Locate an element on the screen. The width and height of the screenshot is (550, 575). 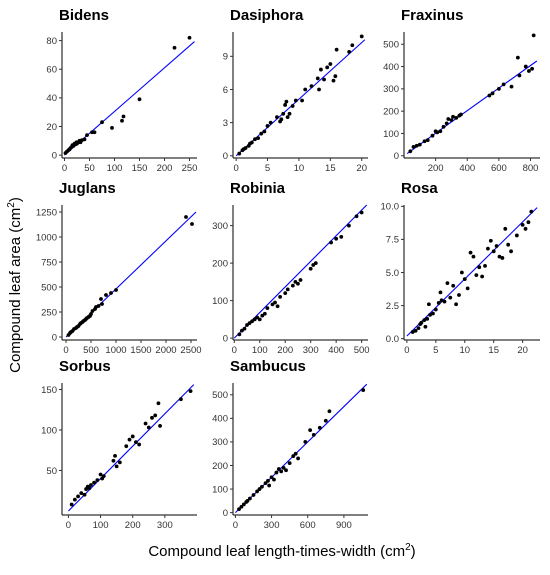
y-tick-label: 500 is located at coordinates (49, 287).